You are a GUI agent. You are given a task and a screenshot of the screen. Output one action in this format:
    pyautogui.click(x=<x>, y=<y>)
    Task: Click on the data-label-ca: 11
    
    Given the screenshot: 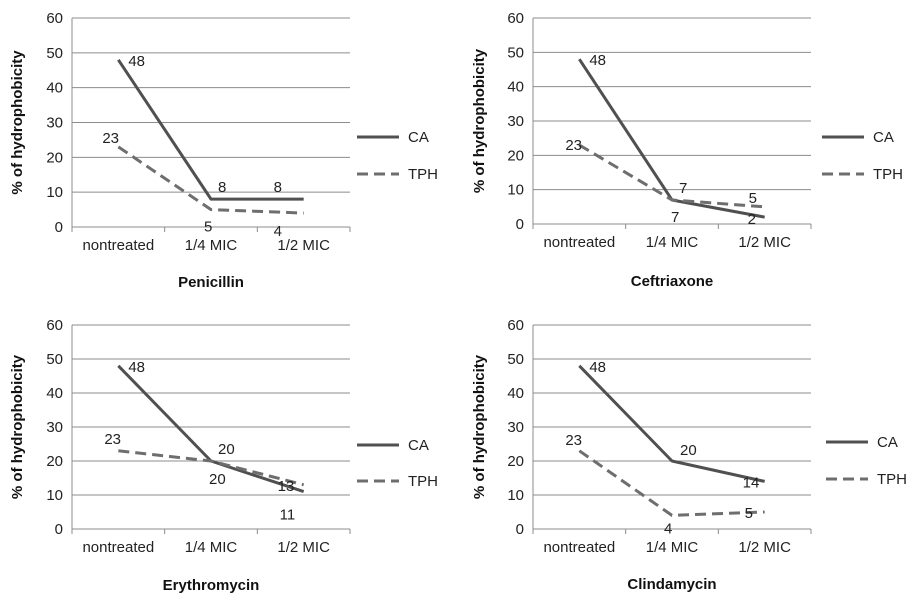 What is the action you would take?
    pyautogui.click(x=288, y=515)
    